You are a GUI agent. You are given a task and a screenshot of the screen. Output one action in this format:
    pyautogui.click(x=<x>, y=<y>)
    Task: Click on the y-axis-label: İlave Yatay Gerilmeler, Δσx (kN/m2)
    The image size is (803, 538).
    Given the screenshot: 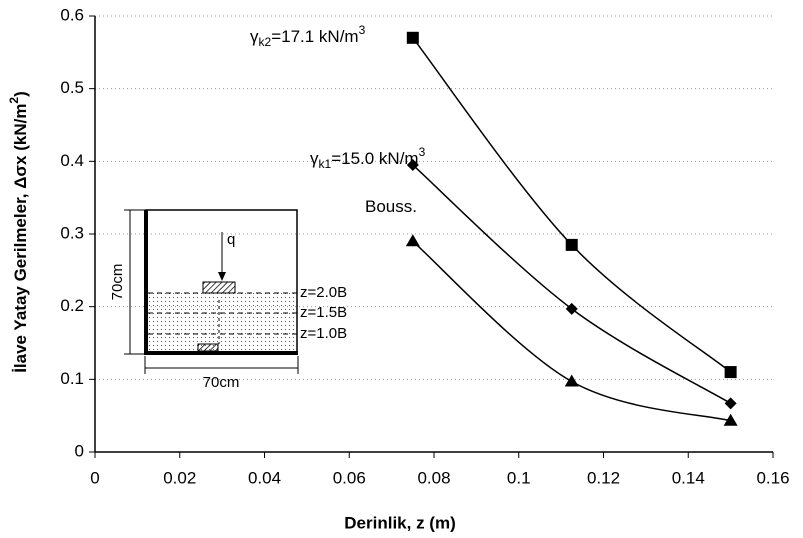 What is the action you would take?
    pyautogui.click(x=18, y=232)
    